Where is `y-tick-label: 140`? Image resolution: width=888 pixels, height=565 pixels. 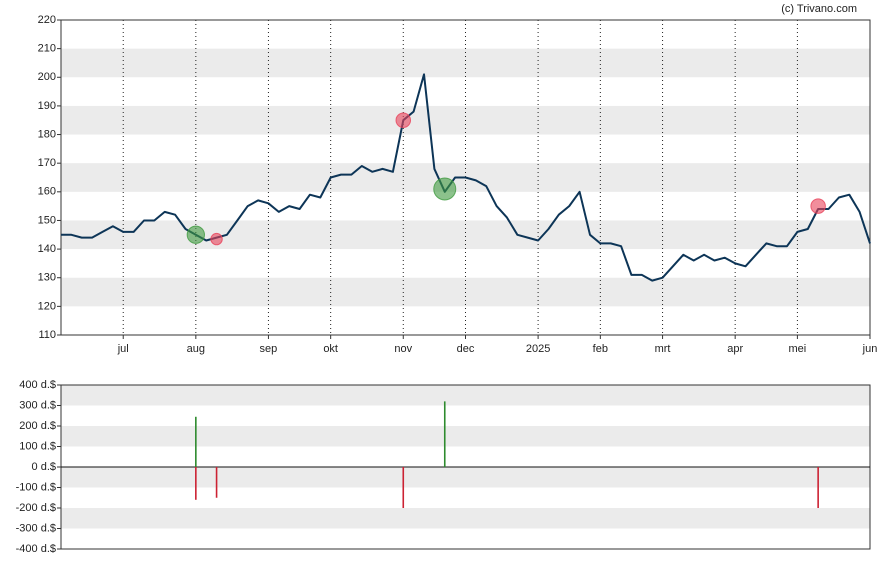
y-tick-label: 140 is located at coordinates (47, 249).